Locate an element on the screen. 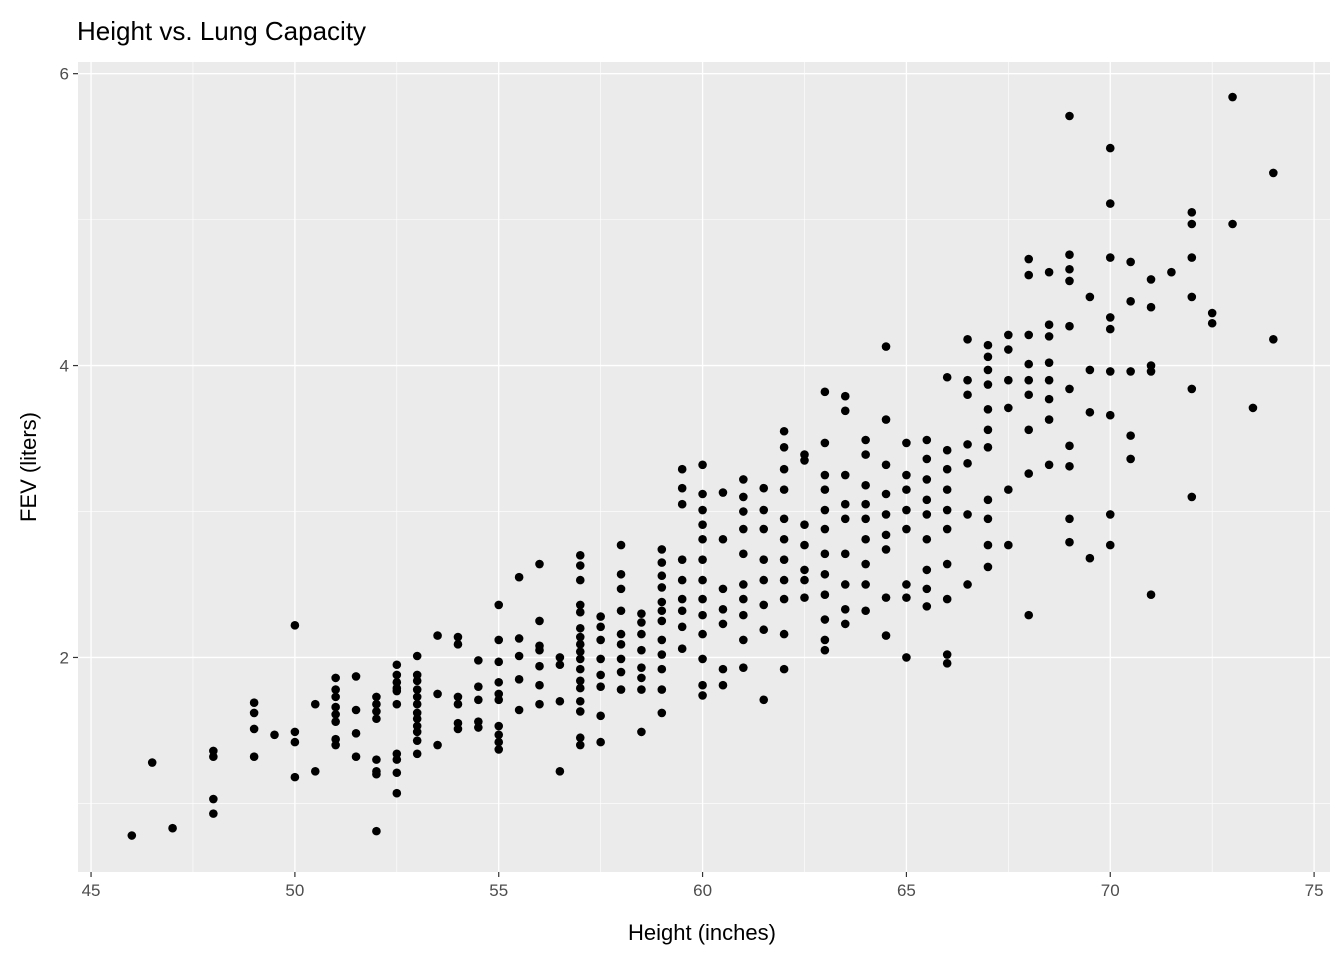  y-tick-label: 4 is located at coordinates (64, 366).